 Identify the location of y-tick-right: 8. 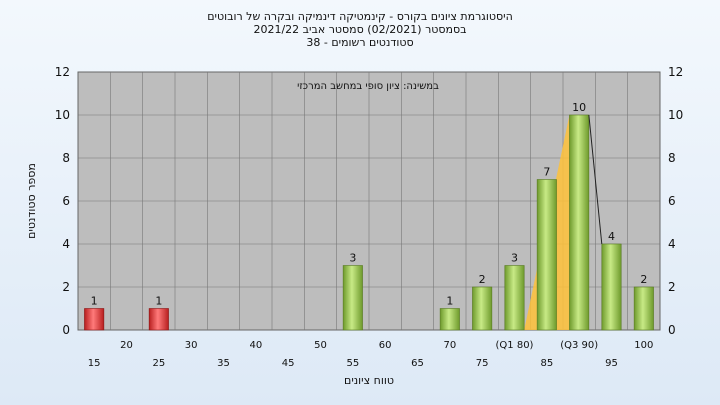
(672, 158).